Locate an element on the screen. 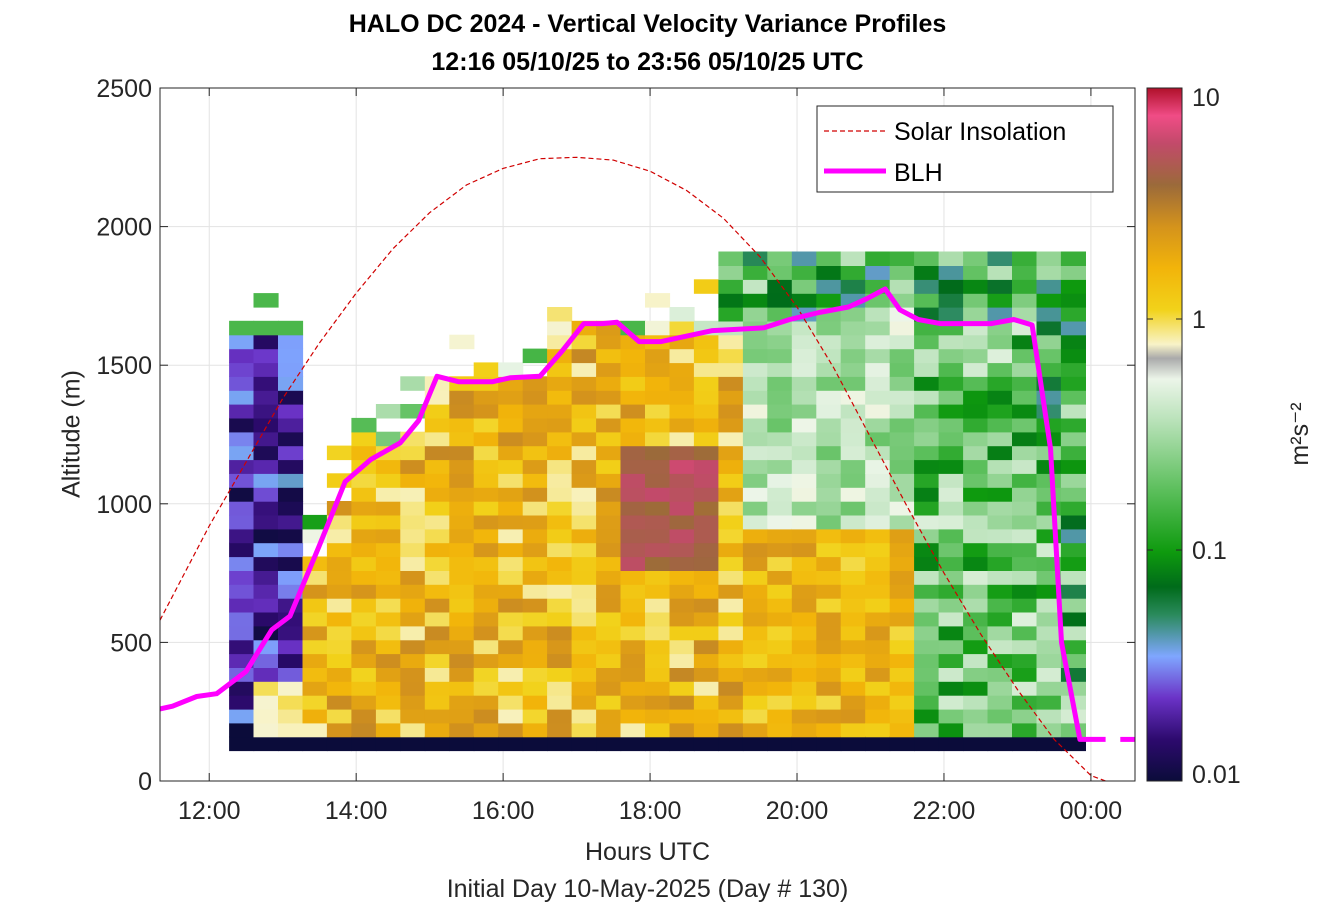  y-axis-label: Altitude (m) is located at coordinates (71, 434).